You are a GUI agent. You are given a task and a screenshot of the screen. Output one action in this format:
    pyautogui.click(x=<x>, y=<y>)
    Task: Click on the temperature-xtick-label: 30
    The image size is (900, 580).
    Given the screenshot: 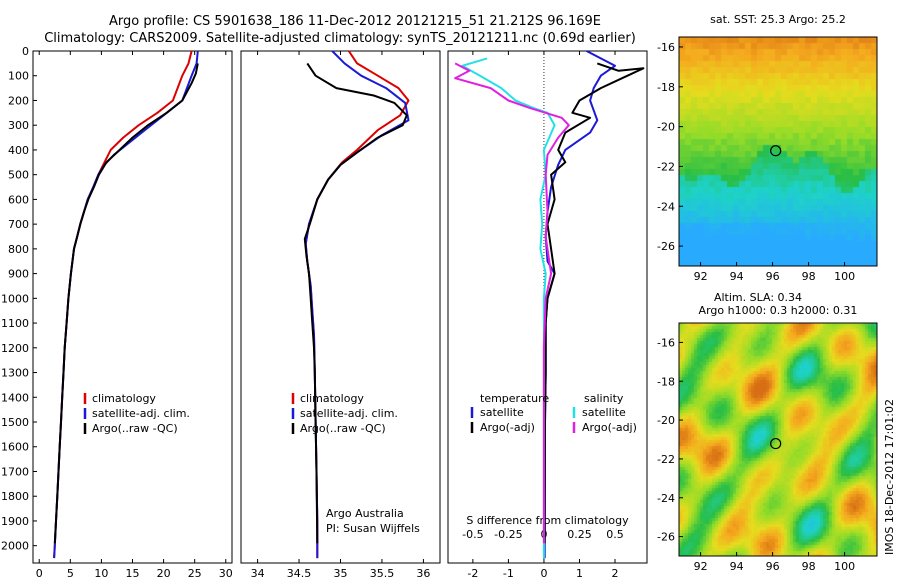 What is the action you would take?
    pyautogui.click(x=226, y=573)
    